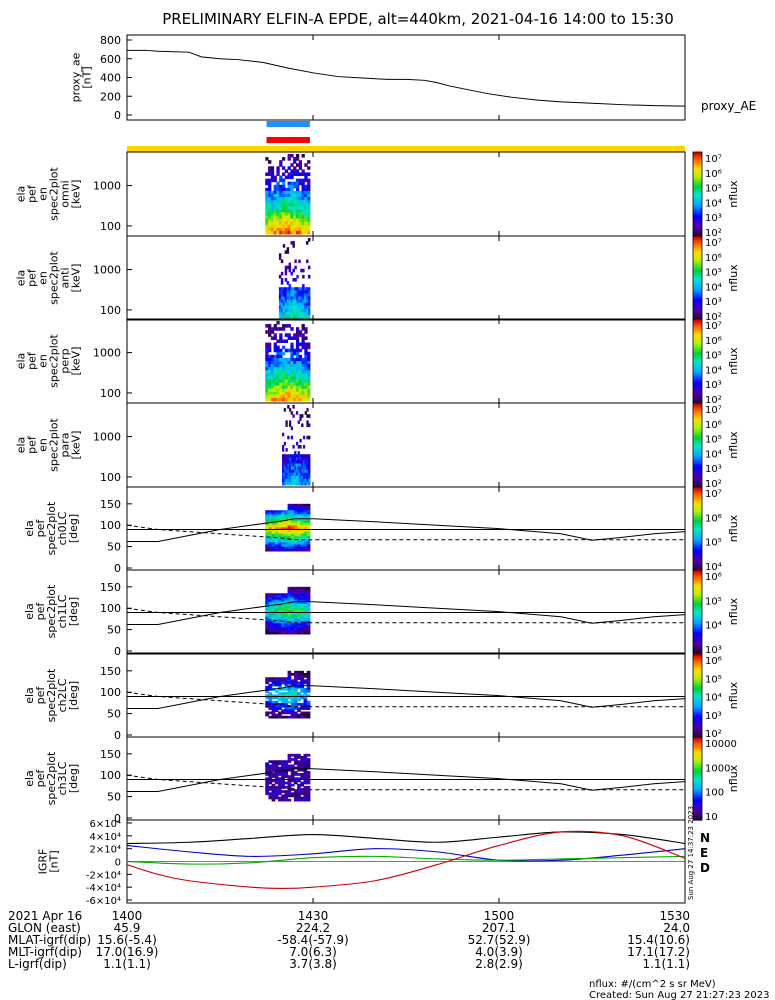  Describe the element at coordinates (713, 679) in the screenshot. I see `pa-colorbar-tick: 10⁵` at that location.